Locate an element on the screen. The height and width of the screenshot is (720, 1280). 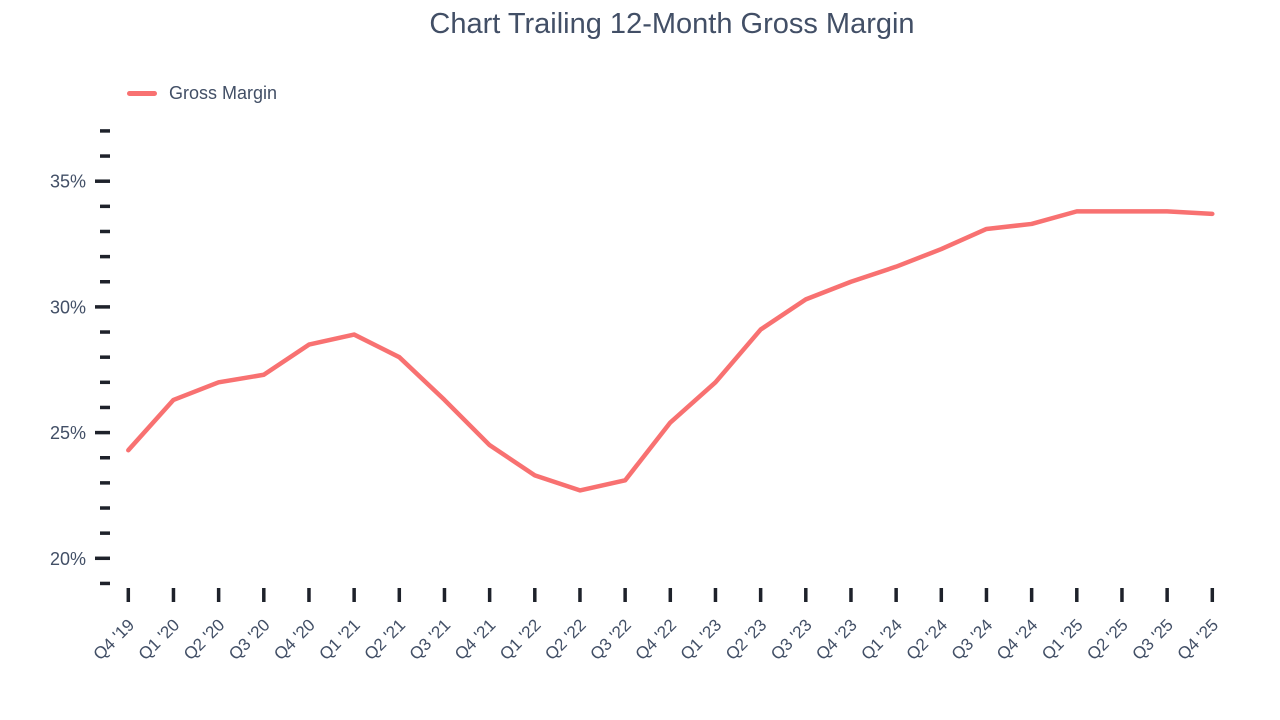
y-axis-label: 35% is located at coordinates (68, 182).